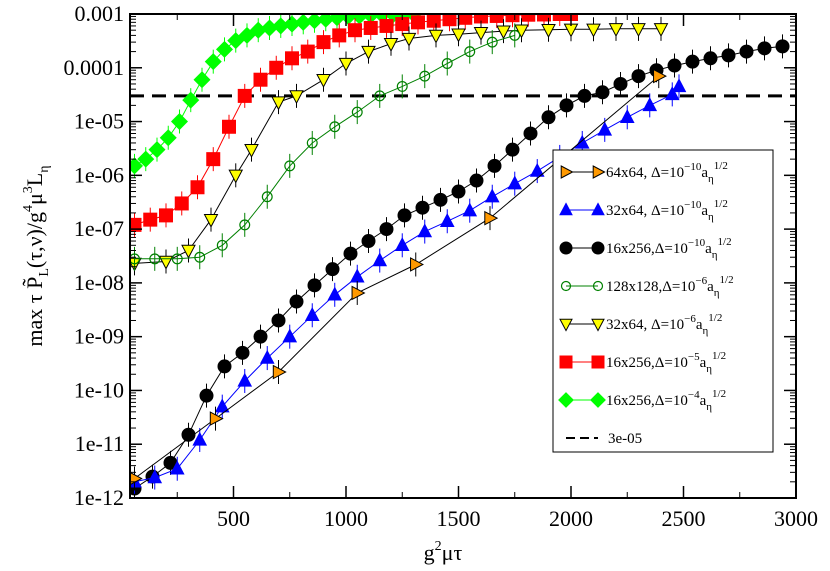 The height and width of the screenshot is (571, 830). I want to click on x-tick-label: 500, so click(233, 518).